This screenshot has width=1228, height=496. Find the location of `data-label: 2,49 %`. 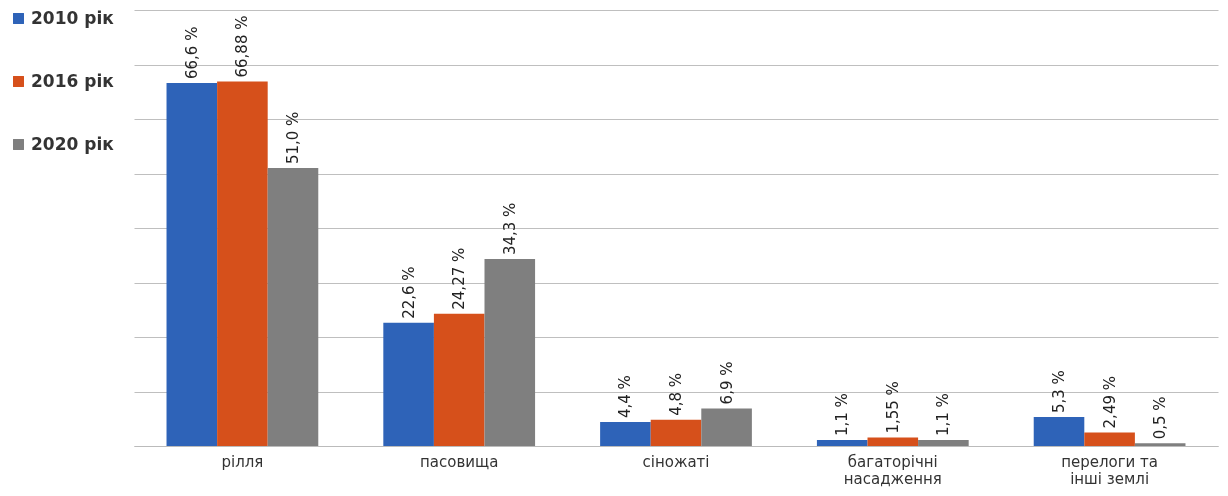

data-label: 2,49 % is located at coordinates (1109, 402).